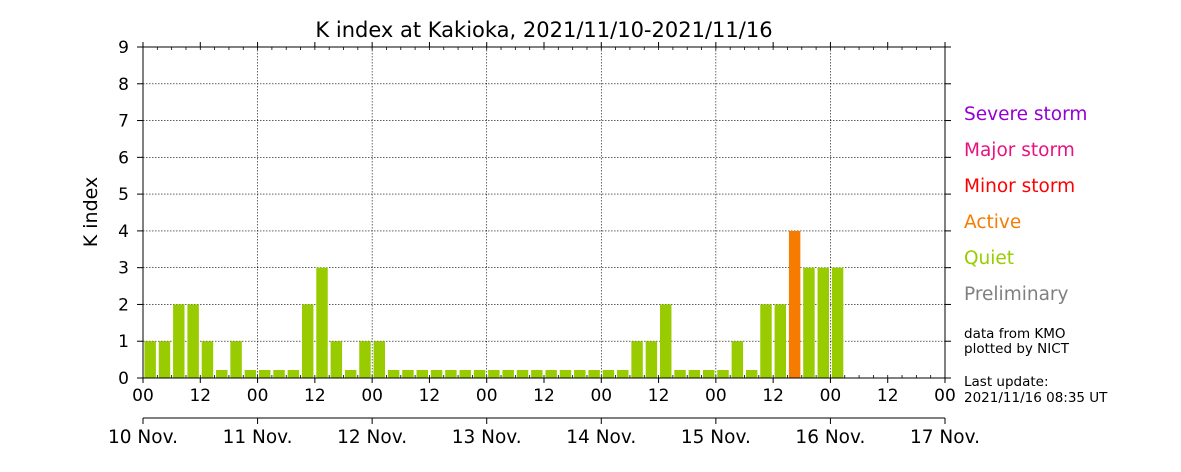 This screenshot has width=1181, height=472. What do you see at coordinates (258, 437) in the screenshot?
I see `date-label: 11 Nov.` at bounding box center [258, 437].